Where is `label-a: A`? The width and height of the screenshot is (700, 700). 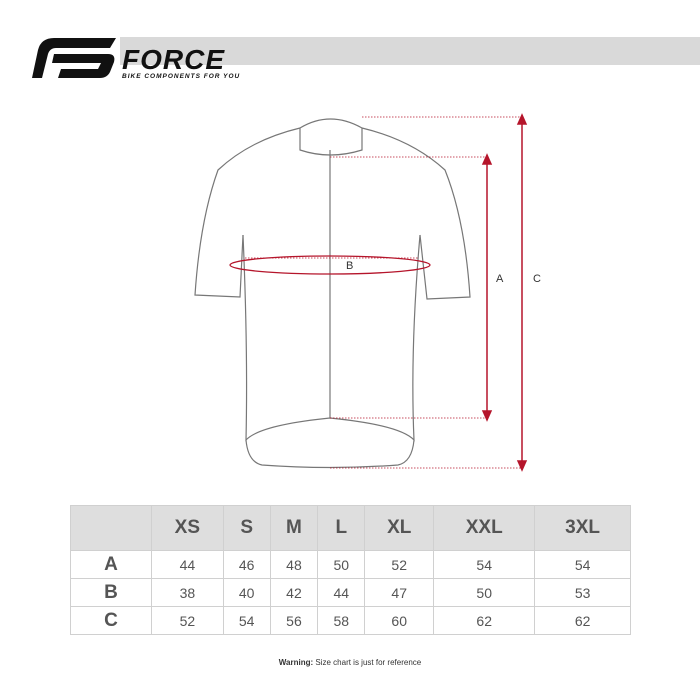
label-a: A is located at coordinates (500, 279).